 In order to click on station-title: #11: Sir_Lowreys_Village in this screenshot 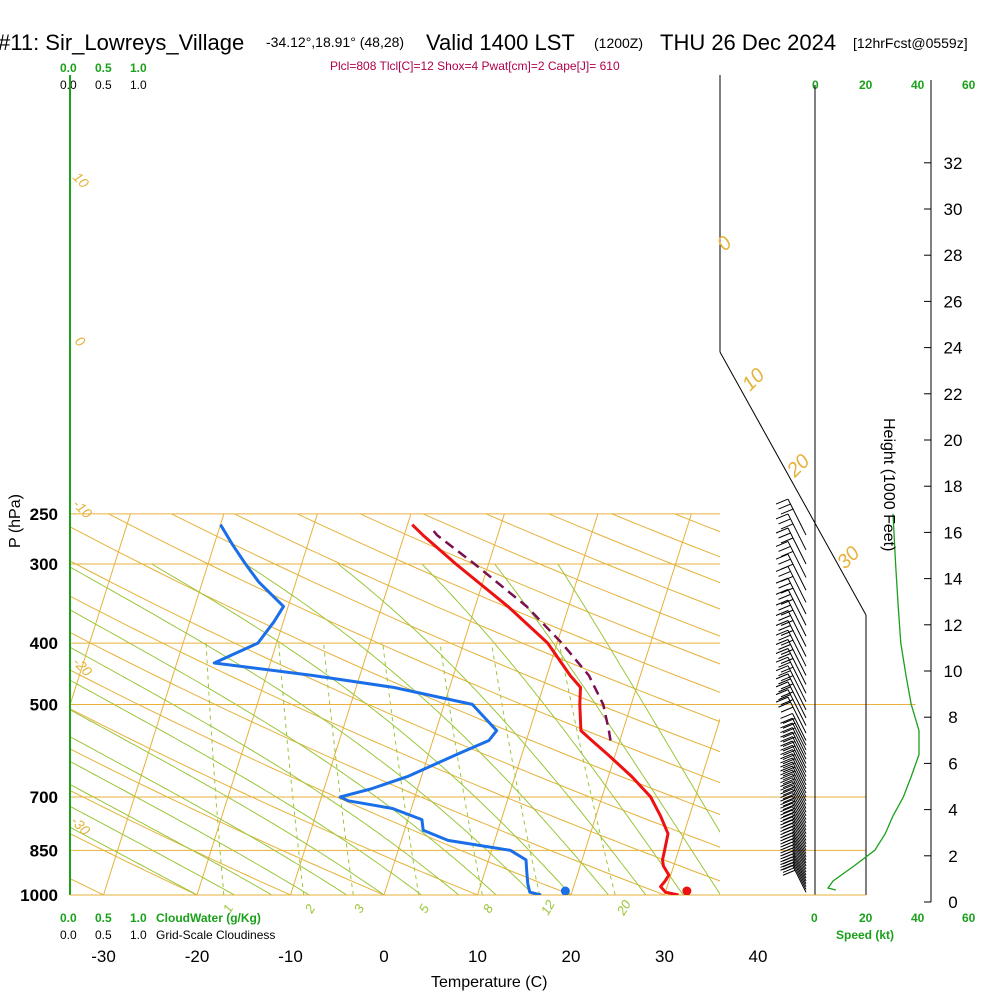, I will do `click(122, 42)`.